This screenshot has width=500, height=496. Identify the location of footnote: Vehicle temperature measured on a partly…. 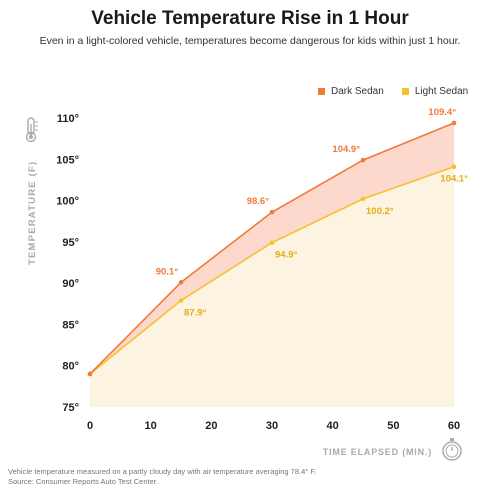
(162, 477).